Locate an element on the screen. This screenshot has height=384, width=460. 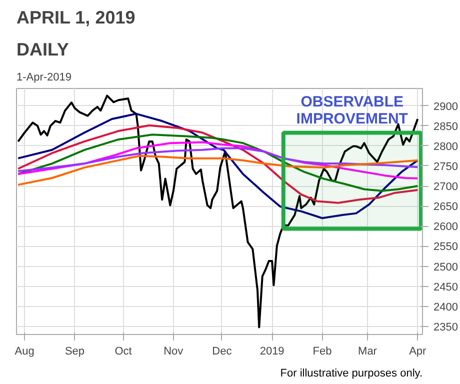
x-tick-label: Oct is located at coordinates (123, 352).